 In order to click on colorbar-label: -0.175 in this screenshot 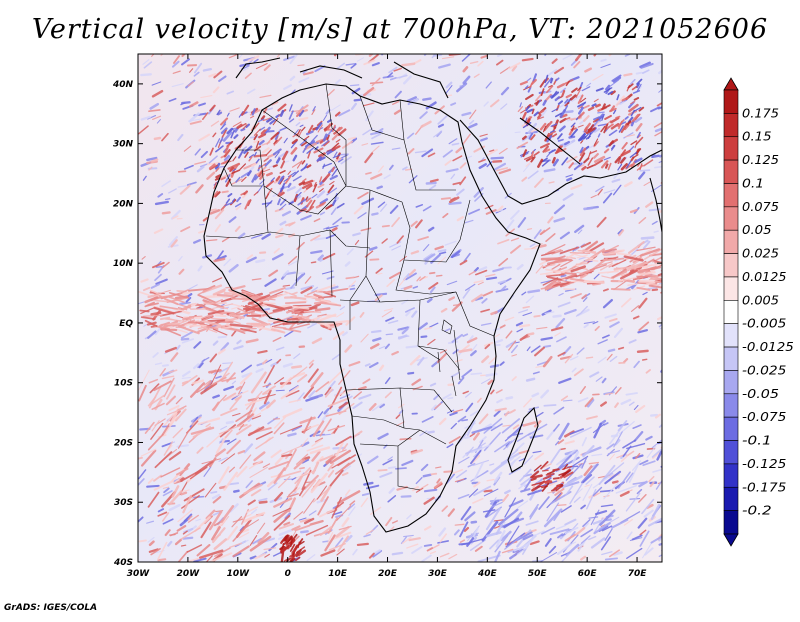, I will do `click(764, 487)`.